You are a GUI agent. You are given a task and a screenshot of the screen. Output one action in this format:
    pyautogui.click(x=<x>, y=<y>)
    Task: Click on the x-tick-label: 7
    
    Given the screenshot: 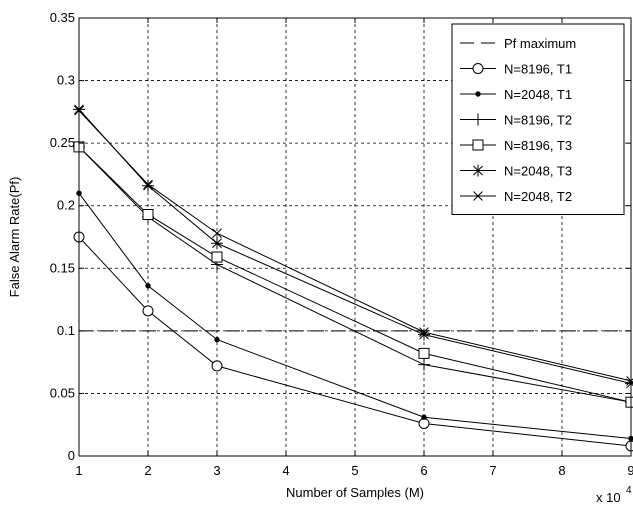 What is the action you would take?
    pyautogui.click(x=492, y=470)
    